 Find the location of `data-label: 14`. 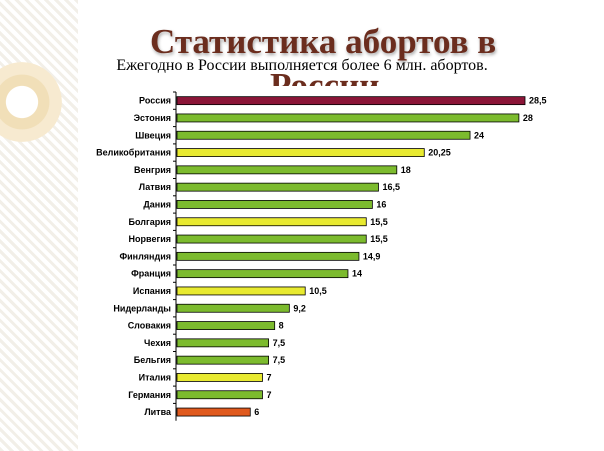

data-label: 14 is located at coordinates (357, 274).